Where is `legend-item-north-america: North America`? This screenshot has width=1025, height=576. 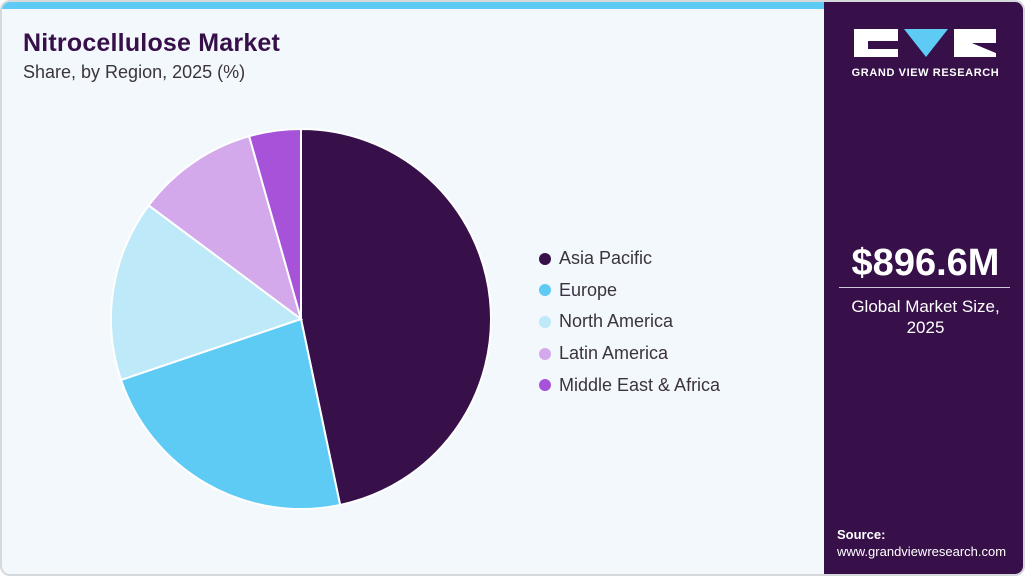 legend-item-north-america: North America is located at coordinates (629, 322).